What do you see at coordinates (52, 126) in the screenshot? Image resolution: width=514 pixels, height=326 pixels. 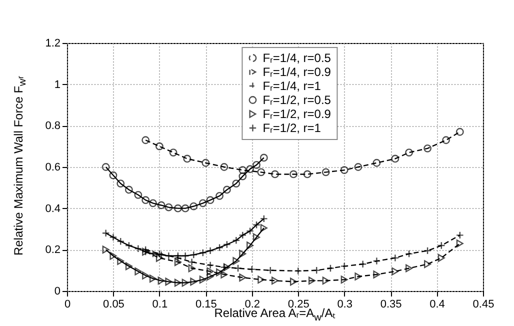 I see `y-tick-label: 0.8` at bounding box center [52, 126].